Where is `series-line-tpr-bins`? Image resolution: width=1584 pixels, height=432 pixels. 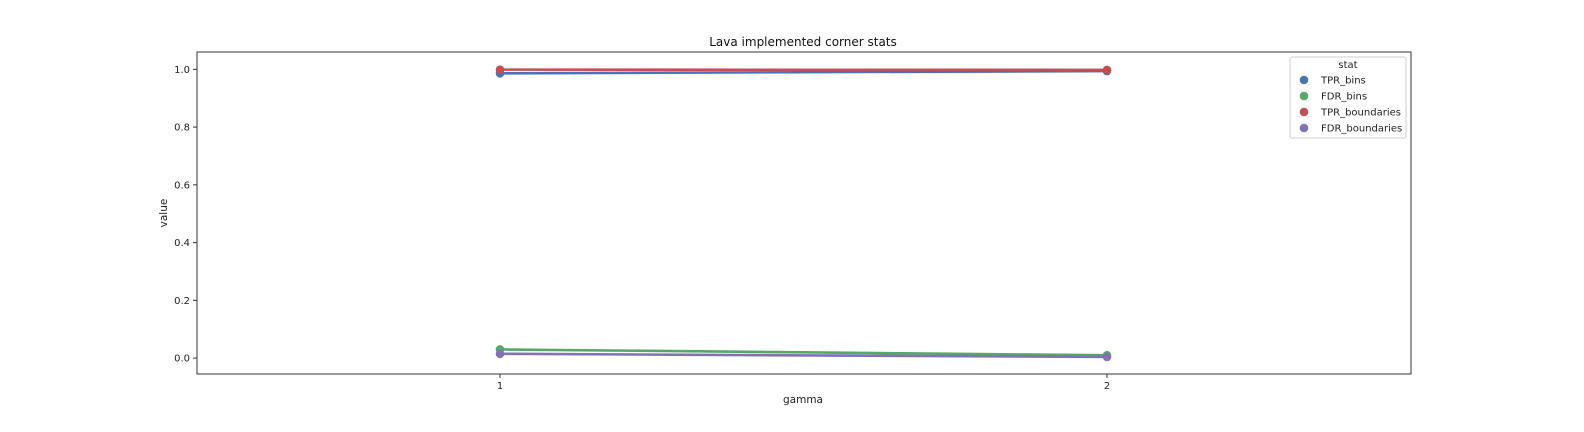
series-line-tpr-bins is located at coordinates (803, 72).